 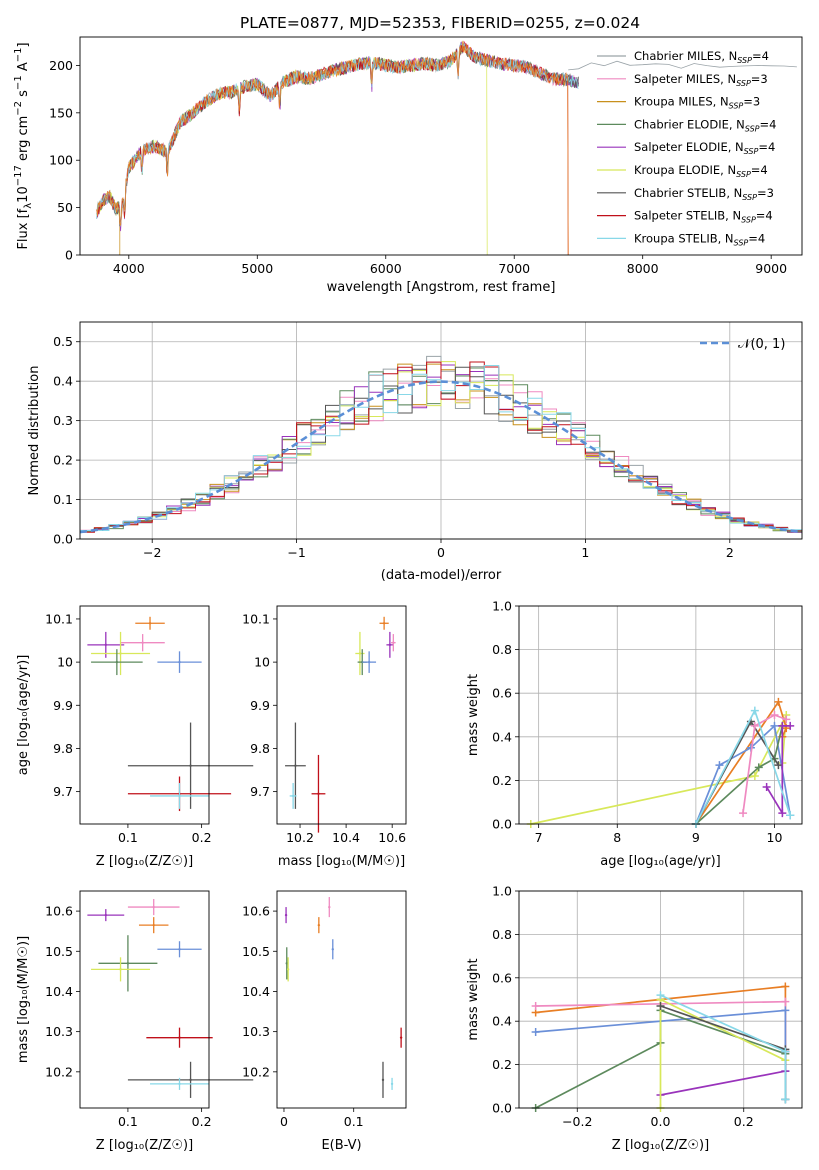 I want to click on spectrum-data-trace, so click(x=682, y=65).